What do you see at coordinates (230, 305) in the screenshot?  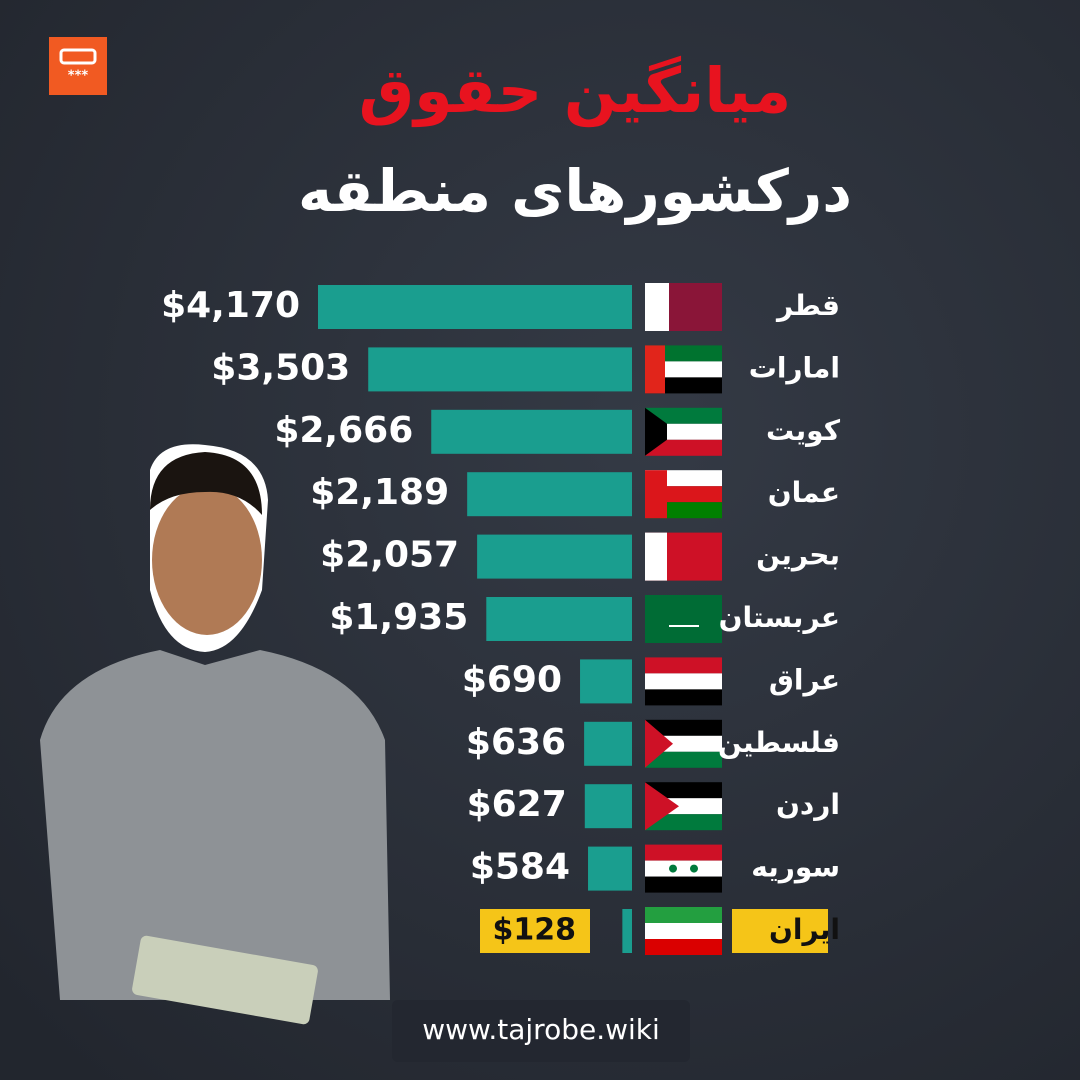 I see `value-label: $4,170` at bounding box center [230, 305].